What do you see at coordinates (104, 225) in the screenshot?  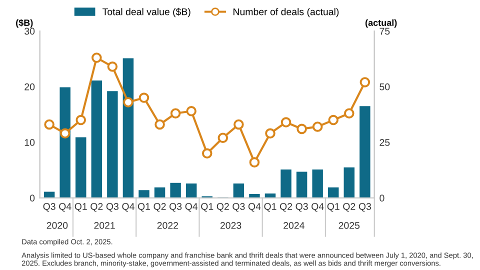 I see `text: 2021` at bounding box center [104, 225].